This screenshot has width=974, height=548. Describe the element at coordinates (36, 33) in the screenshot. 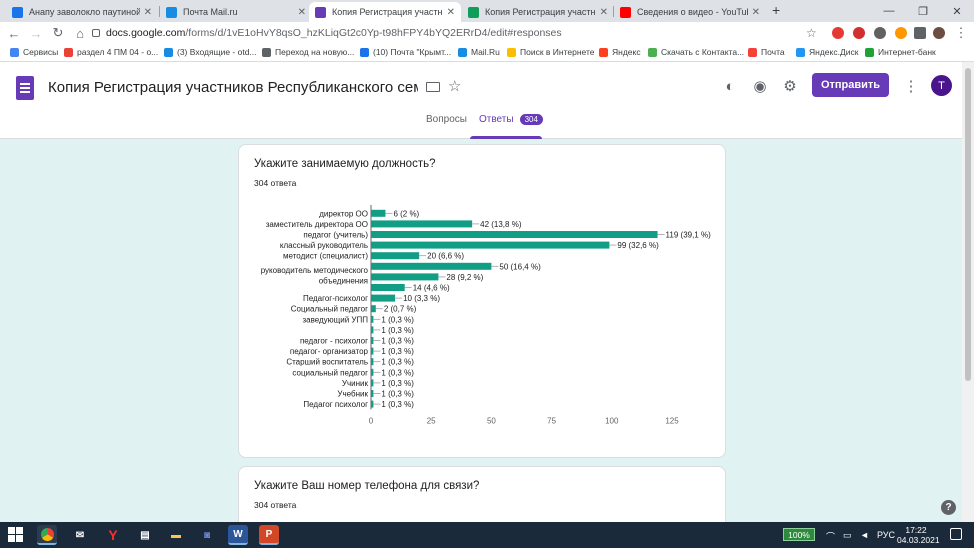

I see `forward-arrow-icon: →` at that location.